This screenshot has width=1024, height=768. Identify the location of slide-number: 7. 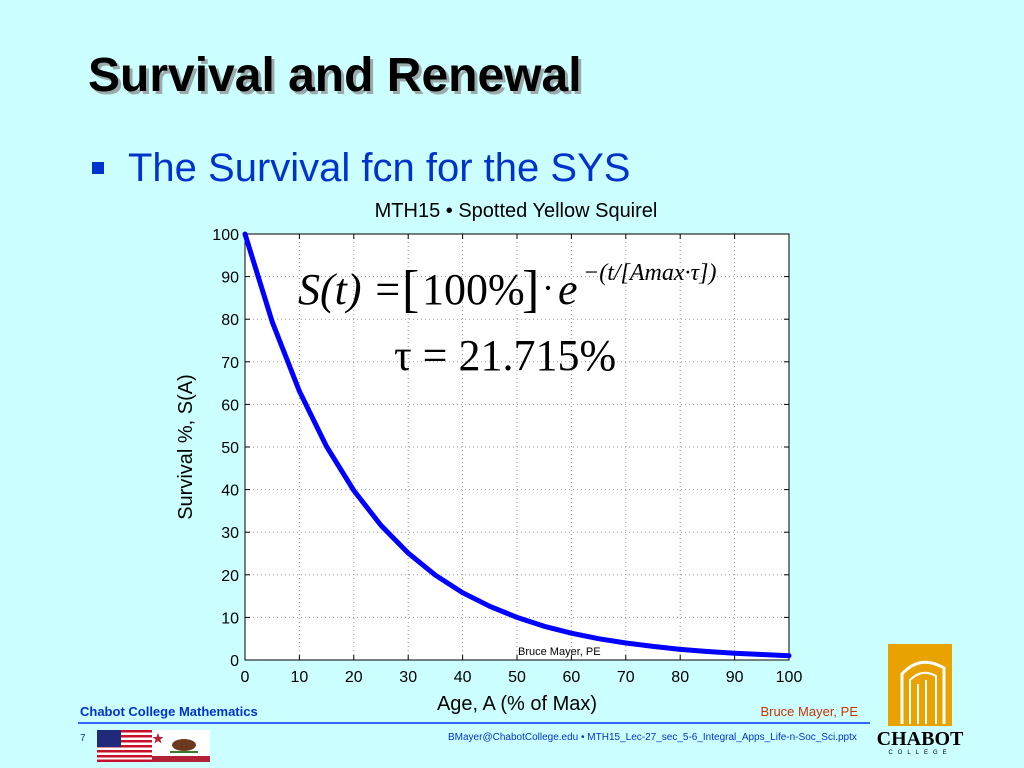
(83, 738).